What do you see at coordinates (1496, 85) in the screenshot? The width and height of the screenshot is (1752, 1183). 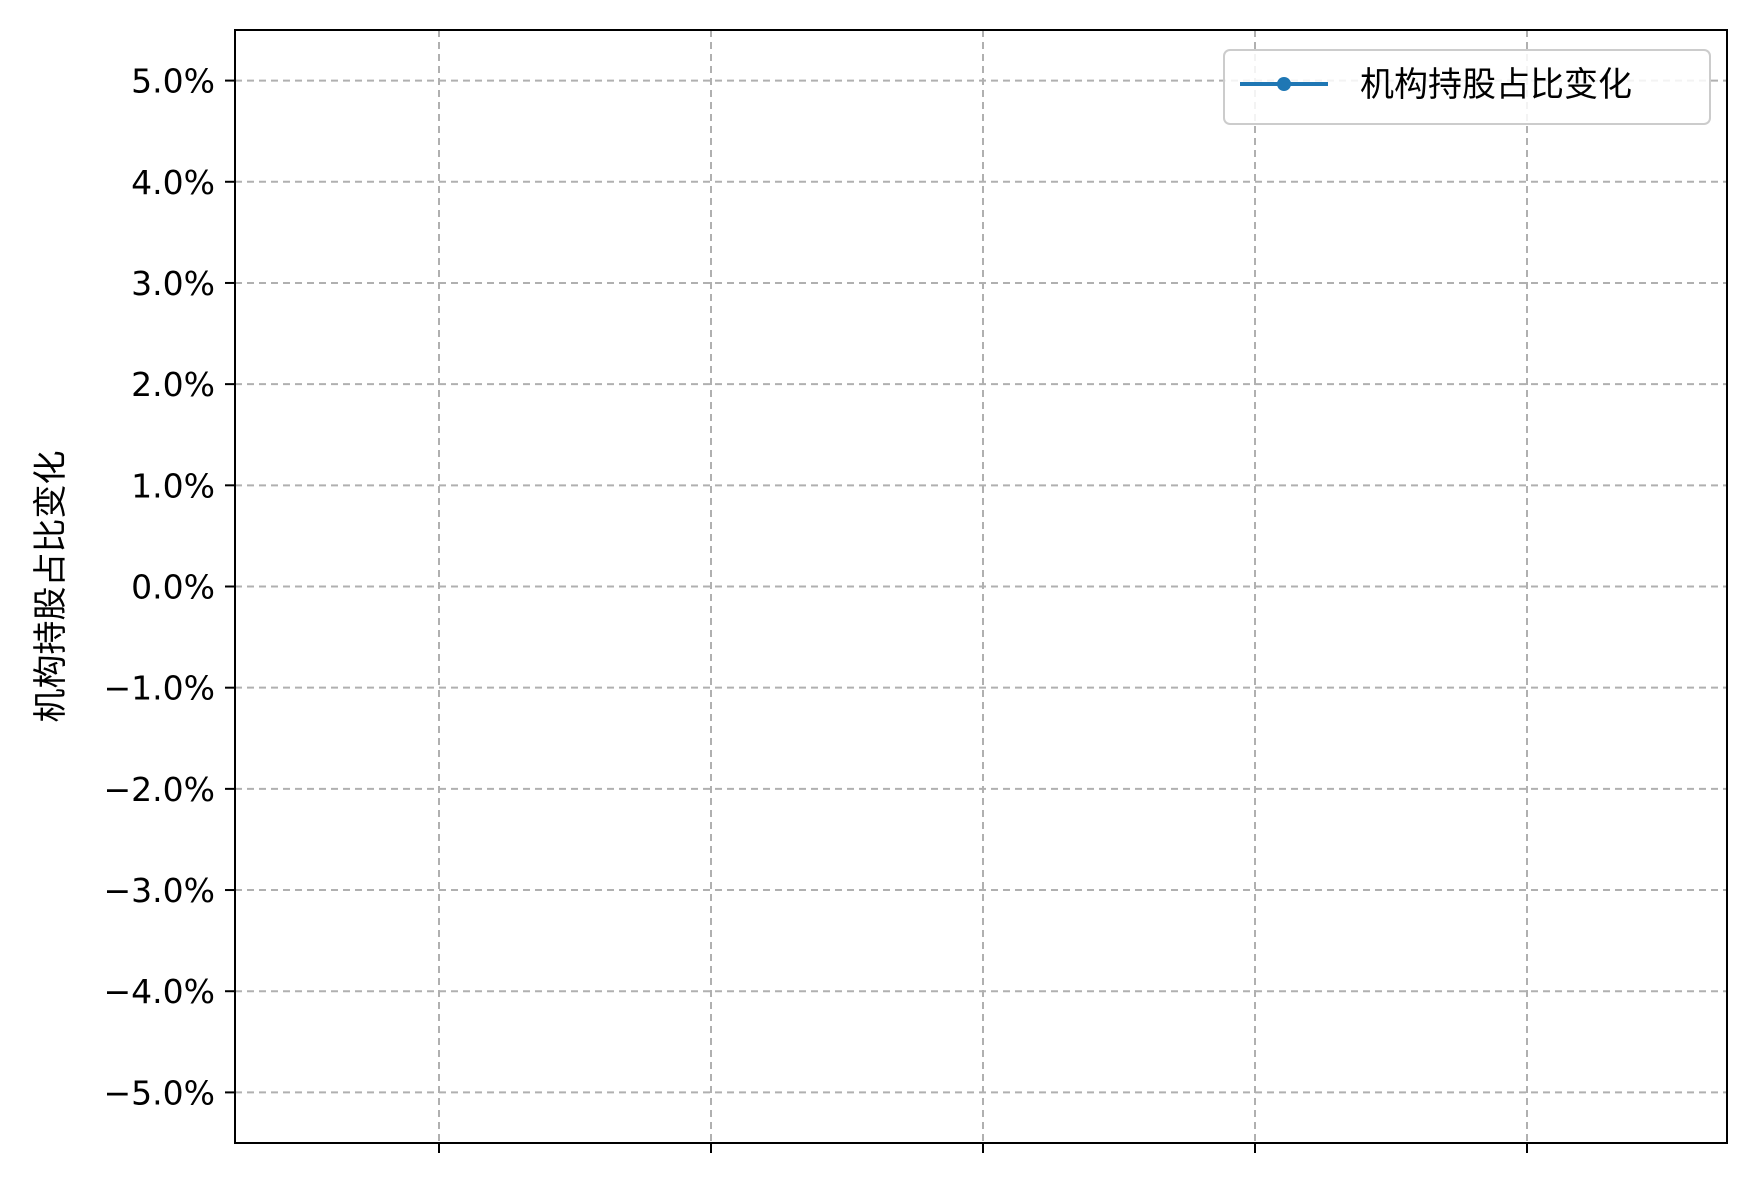 I see `legend-label: 机构持股占比变化` at bounding box center [1496, 85].